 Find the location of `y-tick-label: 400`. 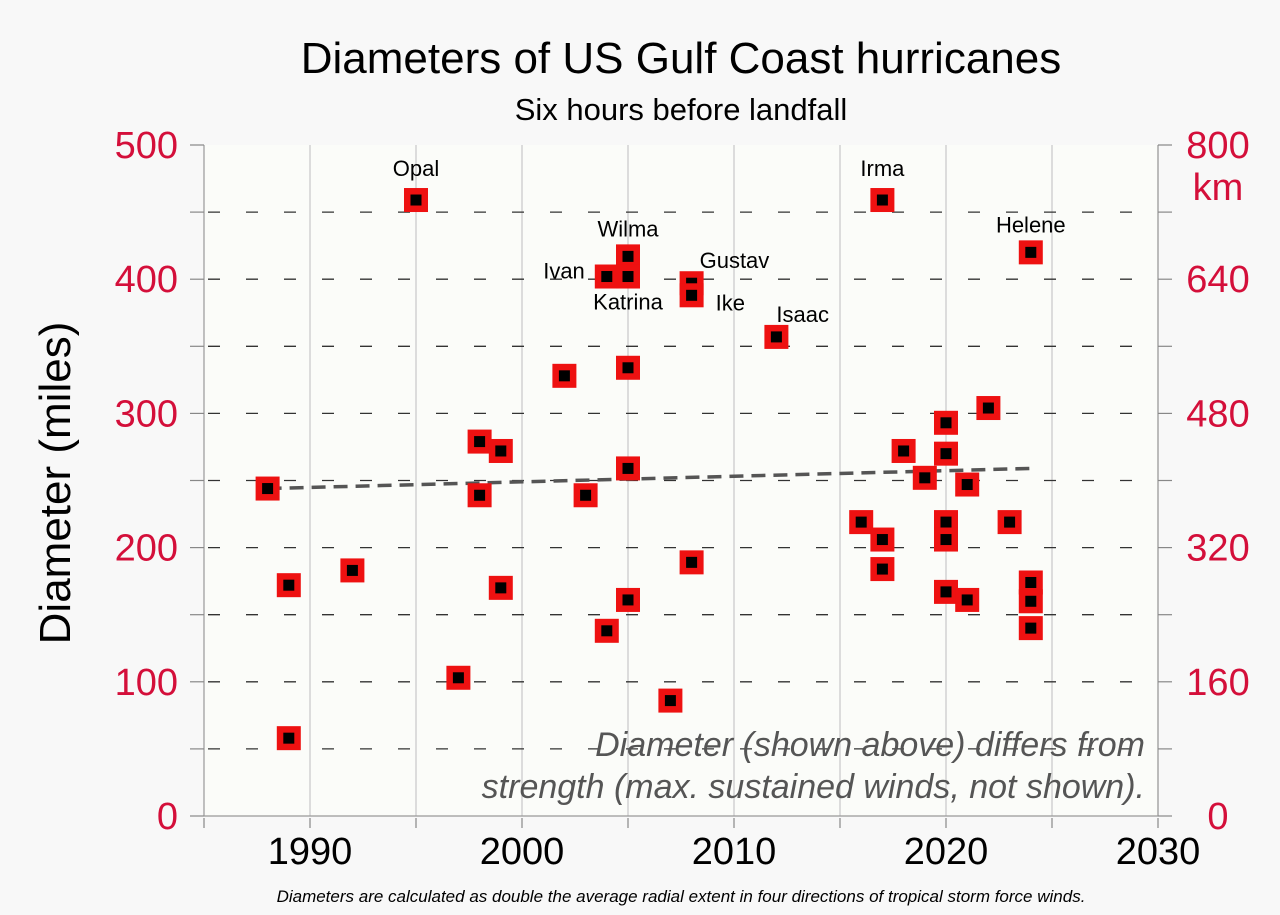

y-tick-label: 400 is located at coordinates (146, 280).